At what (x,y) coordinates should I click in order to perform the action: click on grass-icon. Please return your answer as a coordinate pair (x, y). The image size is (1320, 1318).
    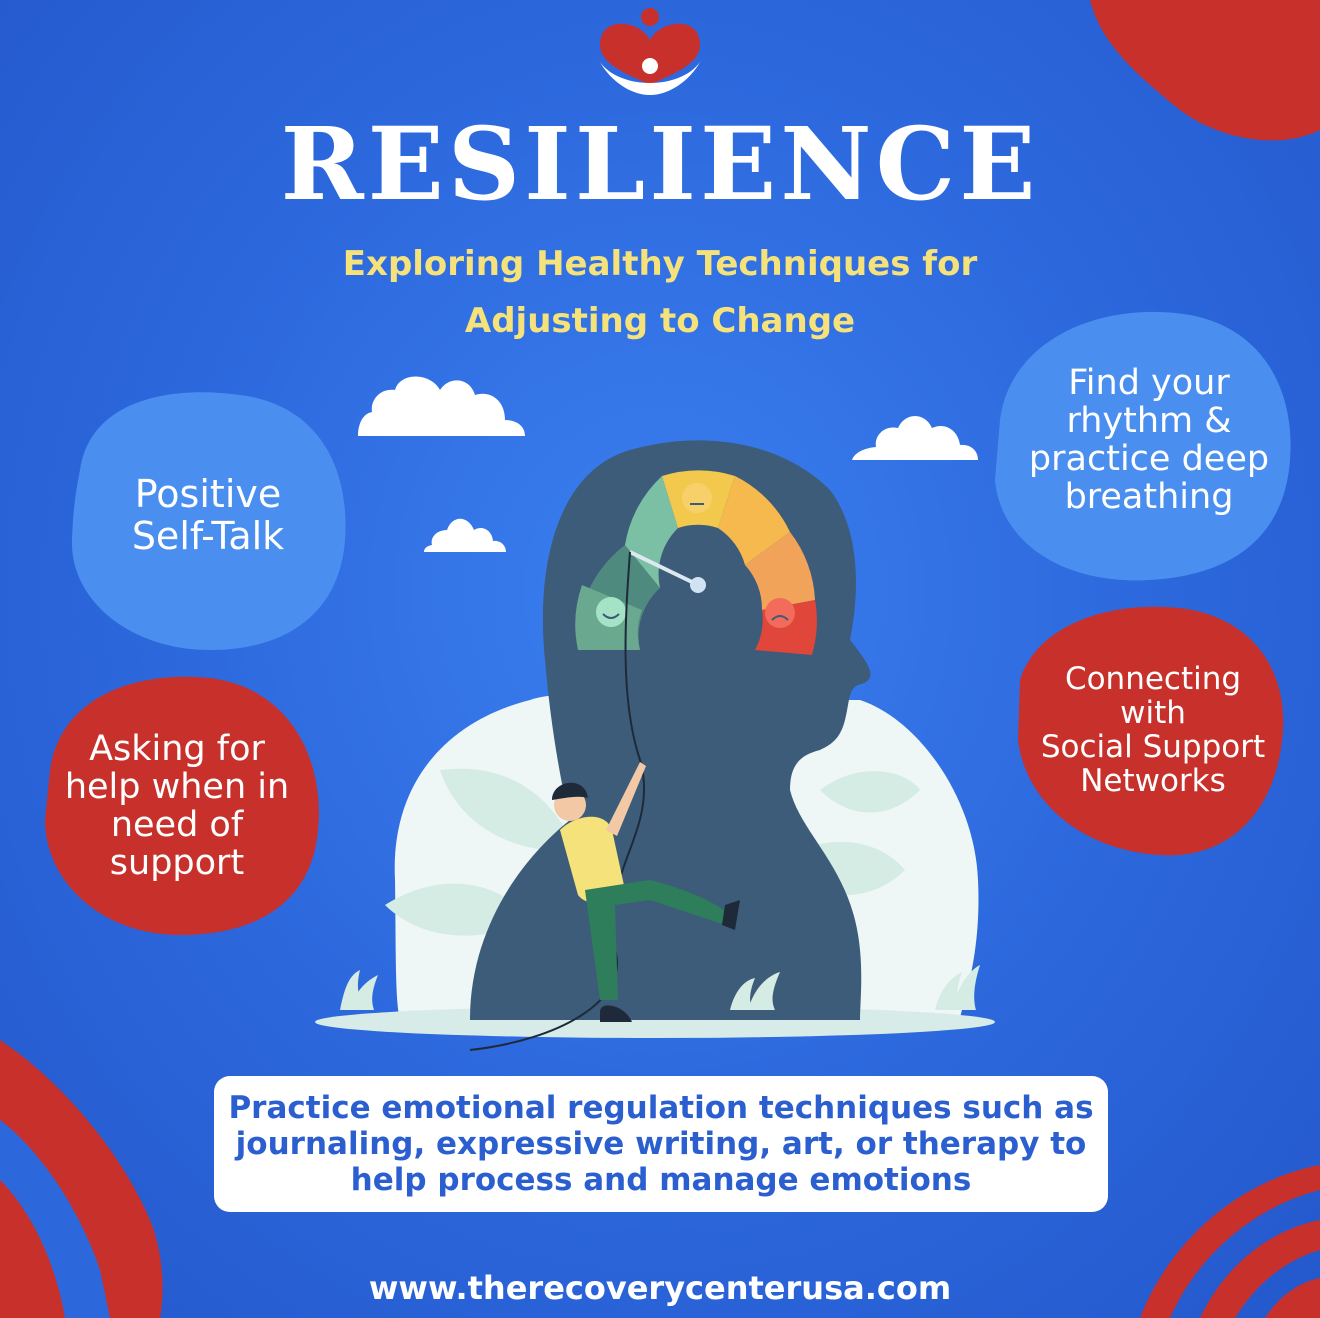
    Looking at the image, I should click on (660, 987).